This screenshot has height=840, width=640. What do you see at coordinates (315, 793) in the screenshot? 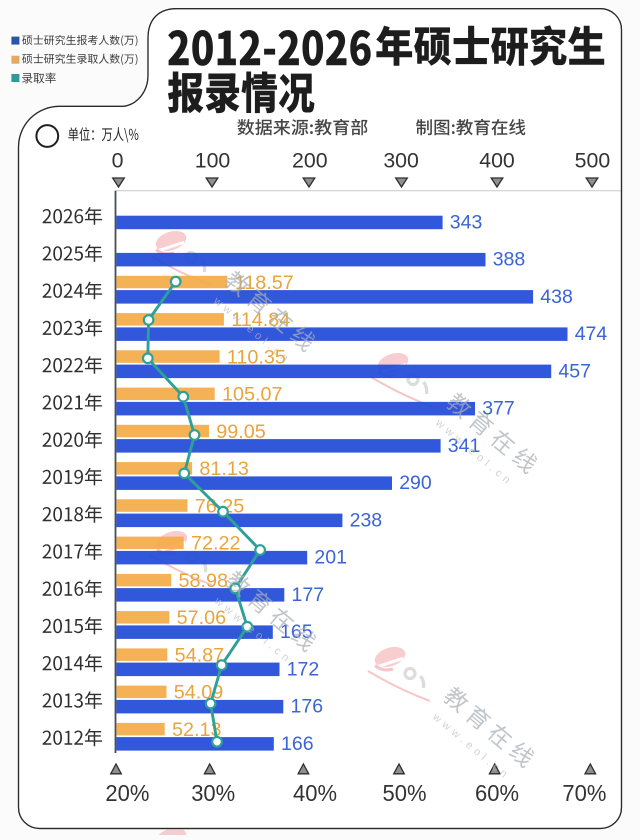
I see `svg-text: 40%` at bounding box center [315, 793].